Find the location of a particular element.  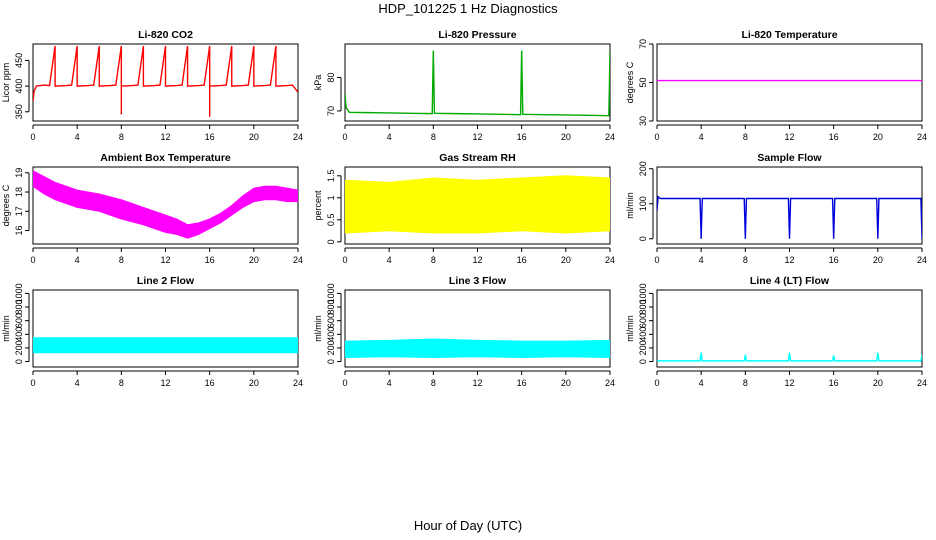

panel-title: Line 3 Flow is located at coordinates (478, 281).